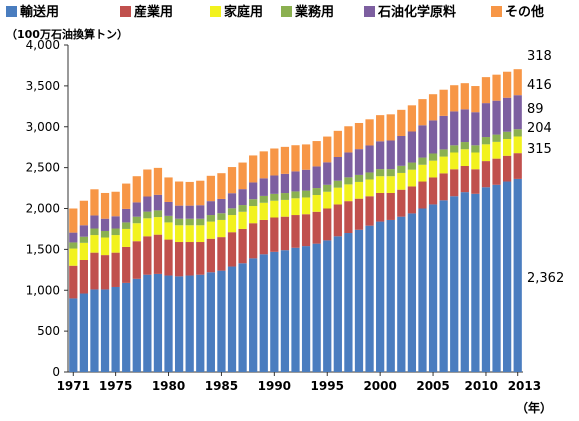  I want to click on y-tick-label: 2,000, so click(43, 209).